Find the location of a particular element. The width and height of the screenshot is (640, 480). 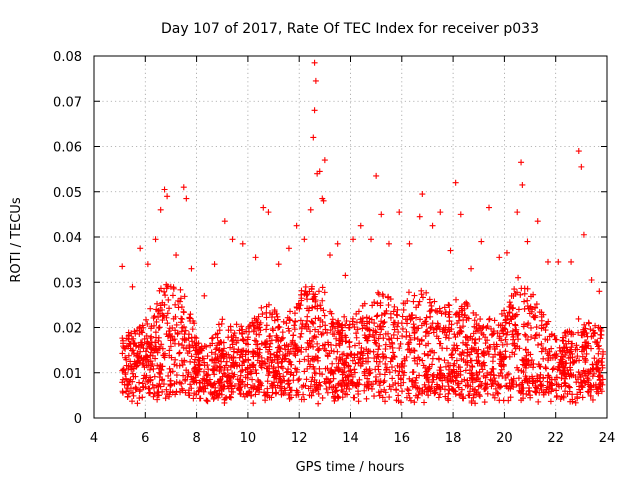

x-tick-labels: 4 6 8 10 12 14 16 18 20 22 24 is located at coordinates (352, 438).